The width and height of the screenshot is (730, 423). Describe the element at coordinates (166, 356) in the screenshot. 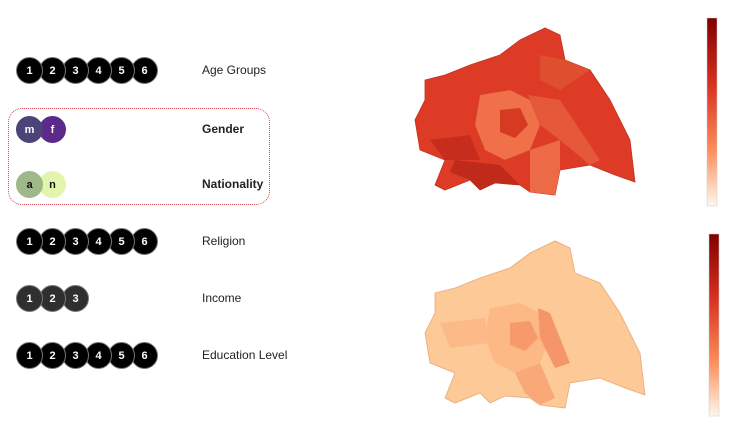

I see `filter-row: 1 2 3 4 5 6 Education Level` at that location.